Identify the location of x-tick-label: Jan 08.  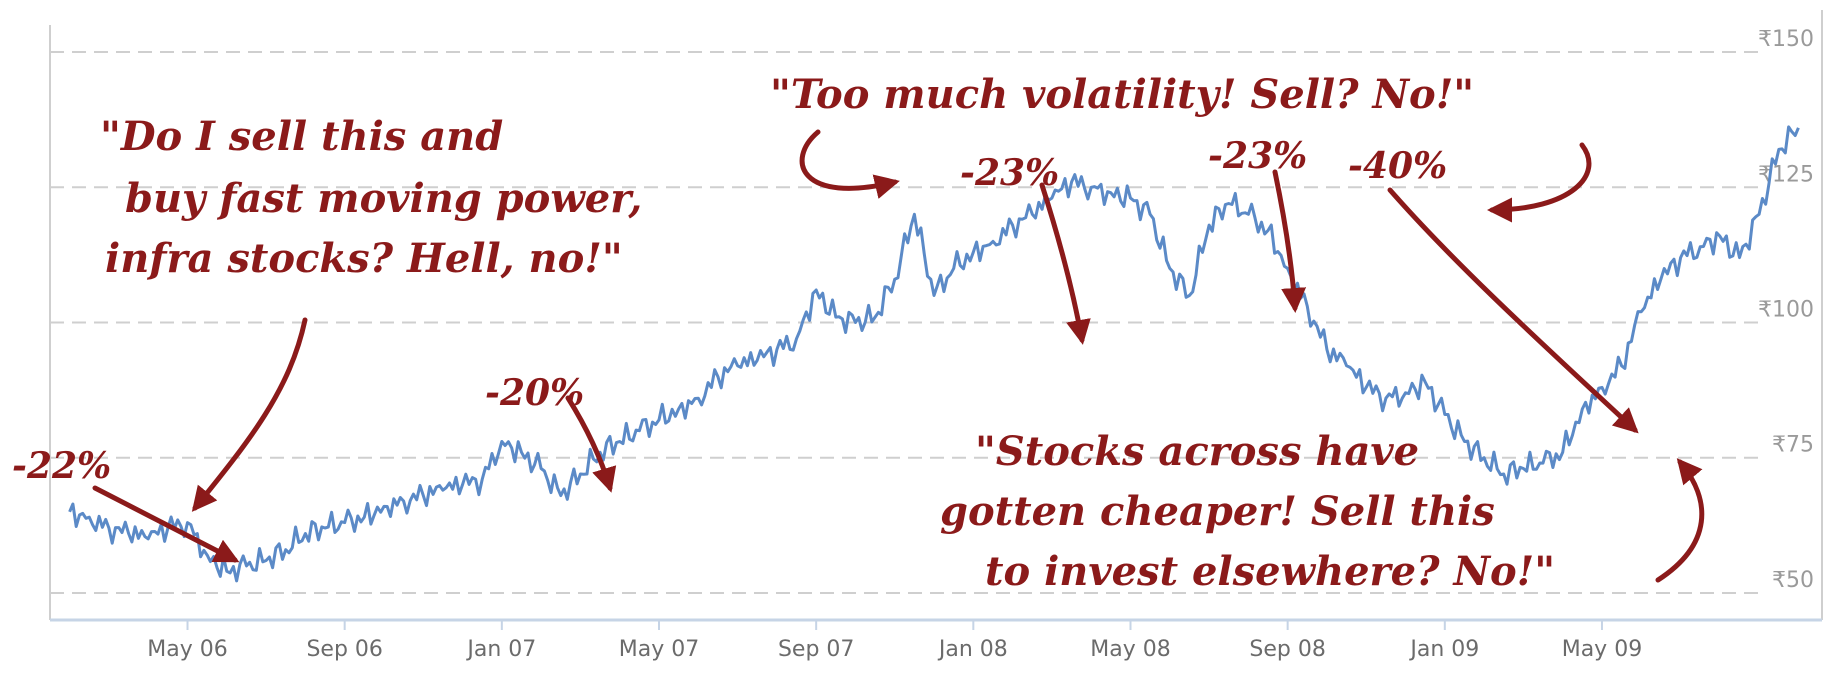
(972, 649).